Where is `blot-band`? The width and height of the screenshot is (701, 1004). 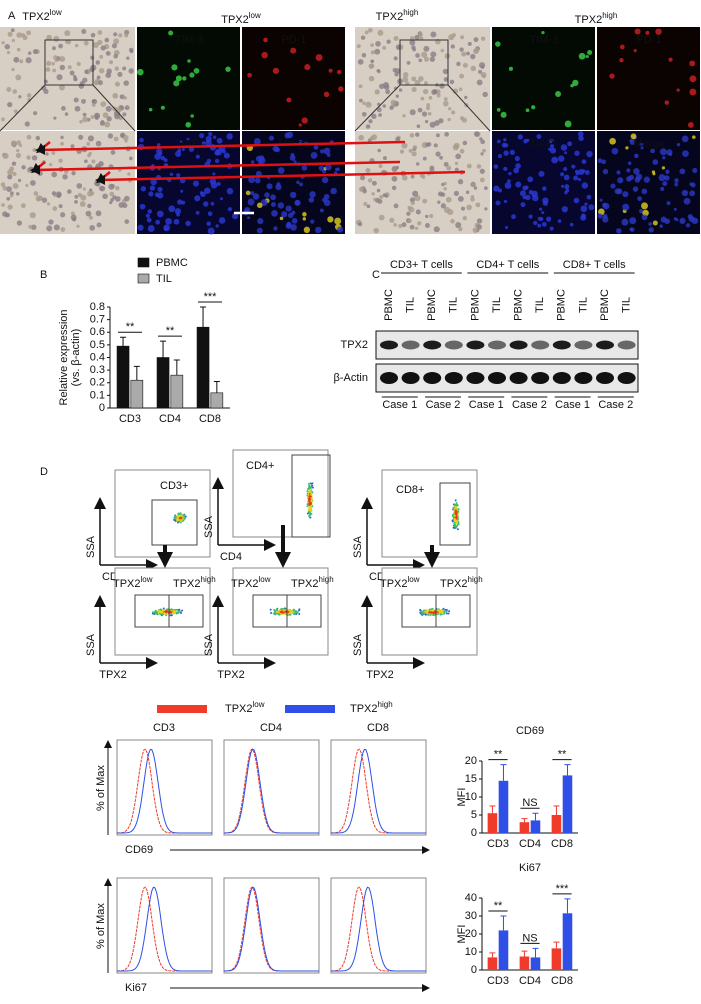 blot-band is located at coordinates (453, 345).